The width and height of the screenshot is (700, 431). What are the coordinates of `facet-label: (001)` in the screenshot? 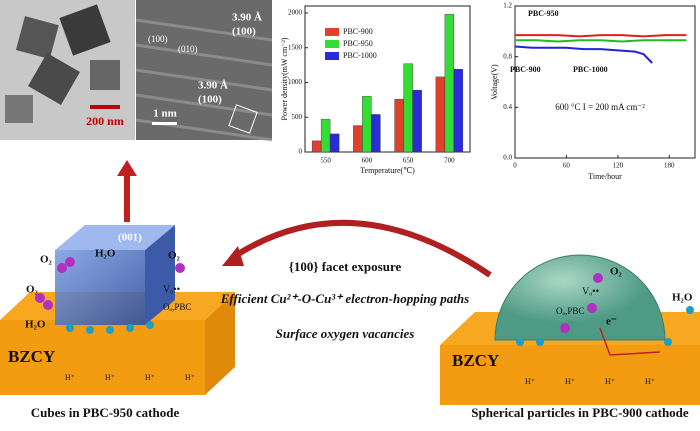 It's located at (130, 238).